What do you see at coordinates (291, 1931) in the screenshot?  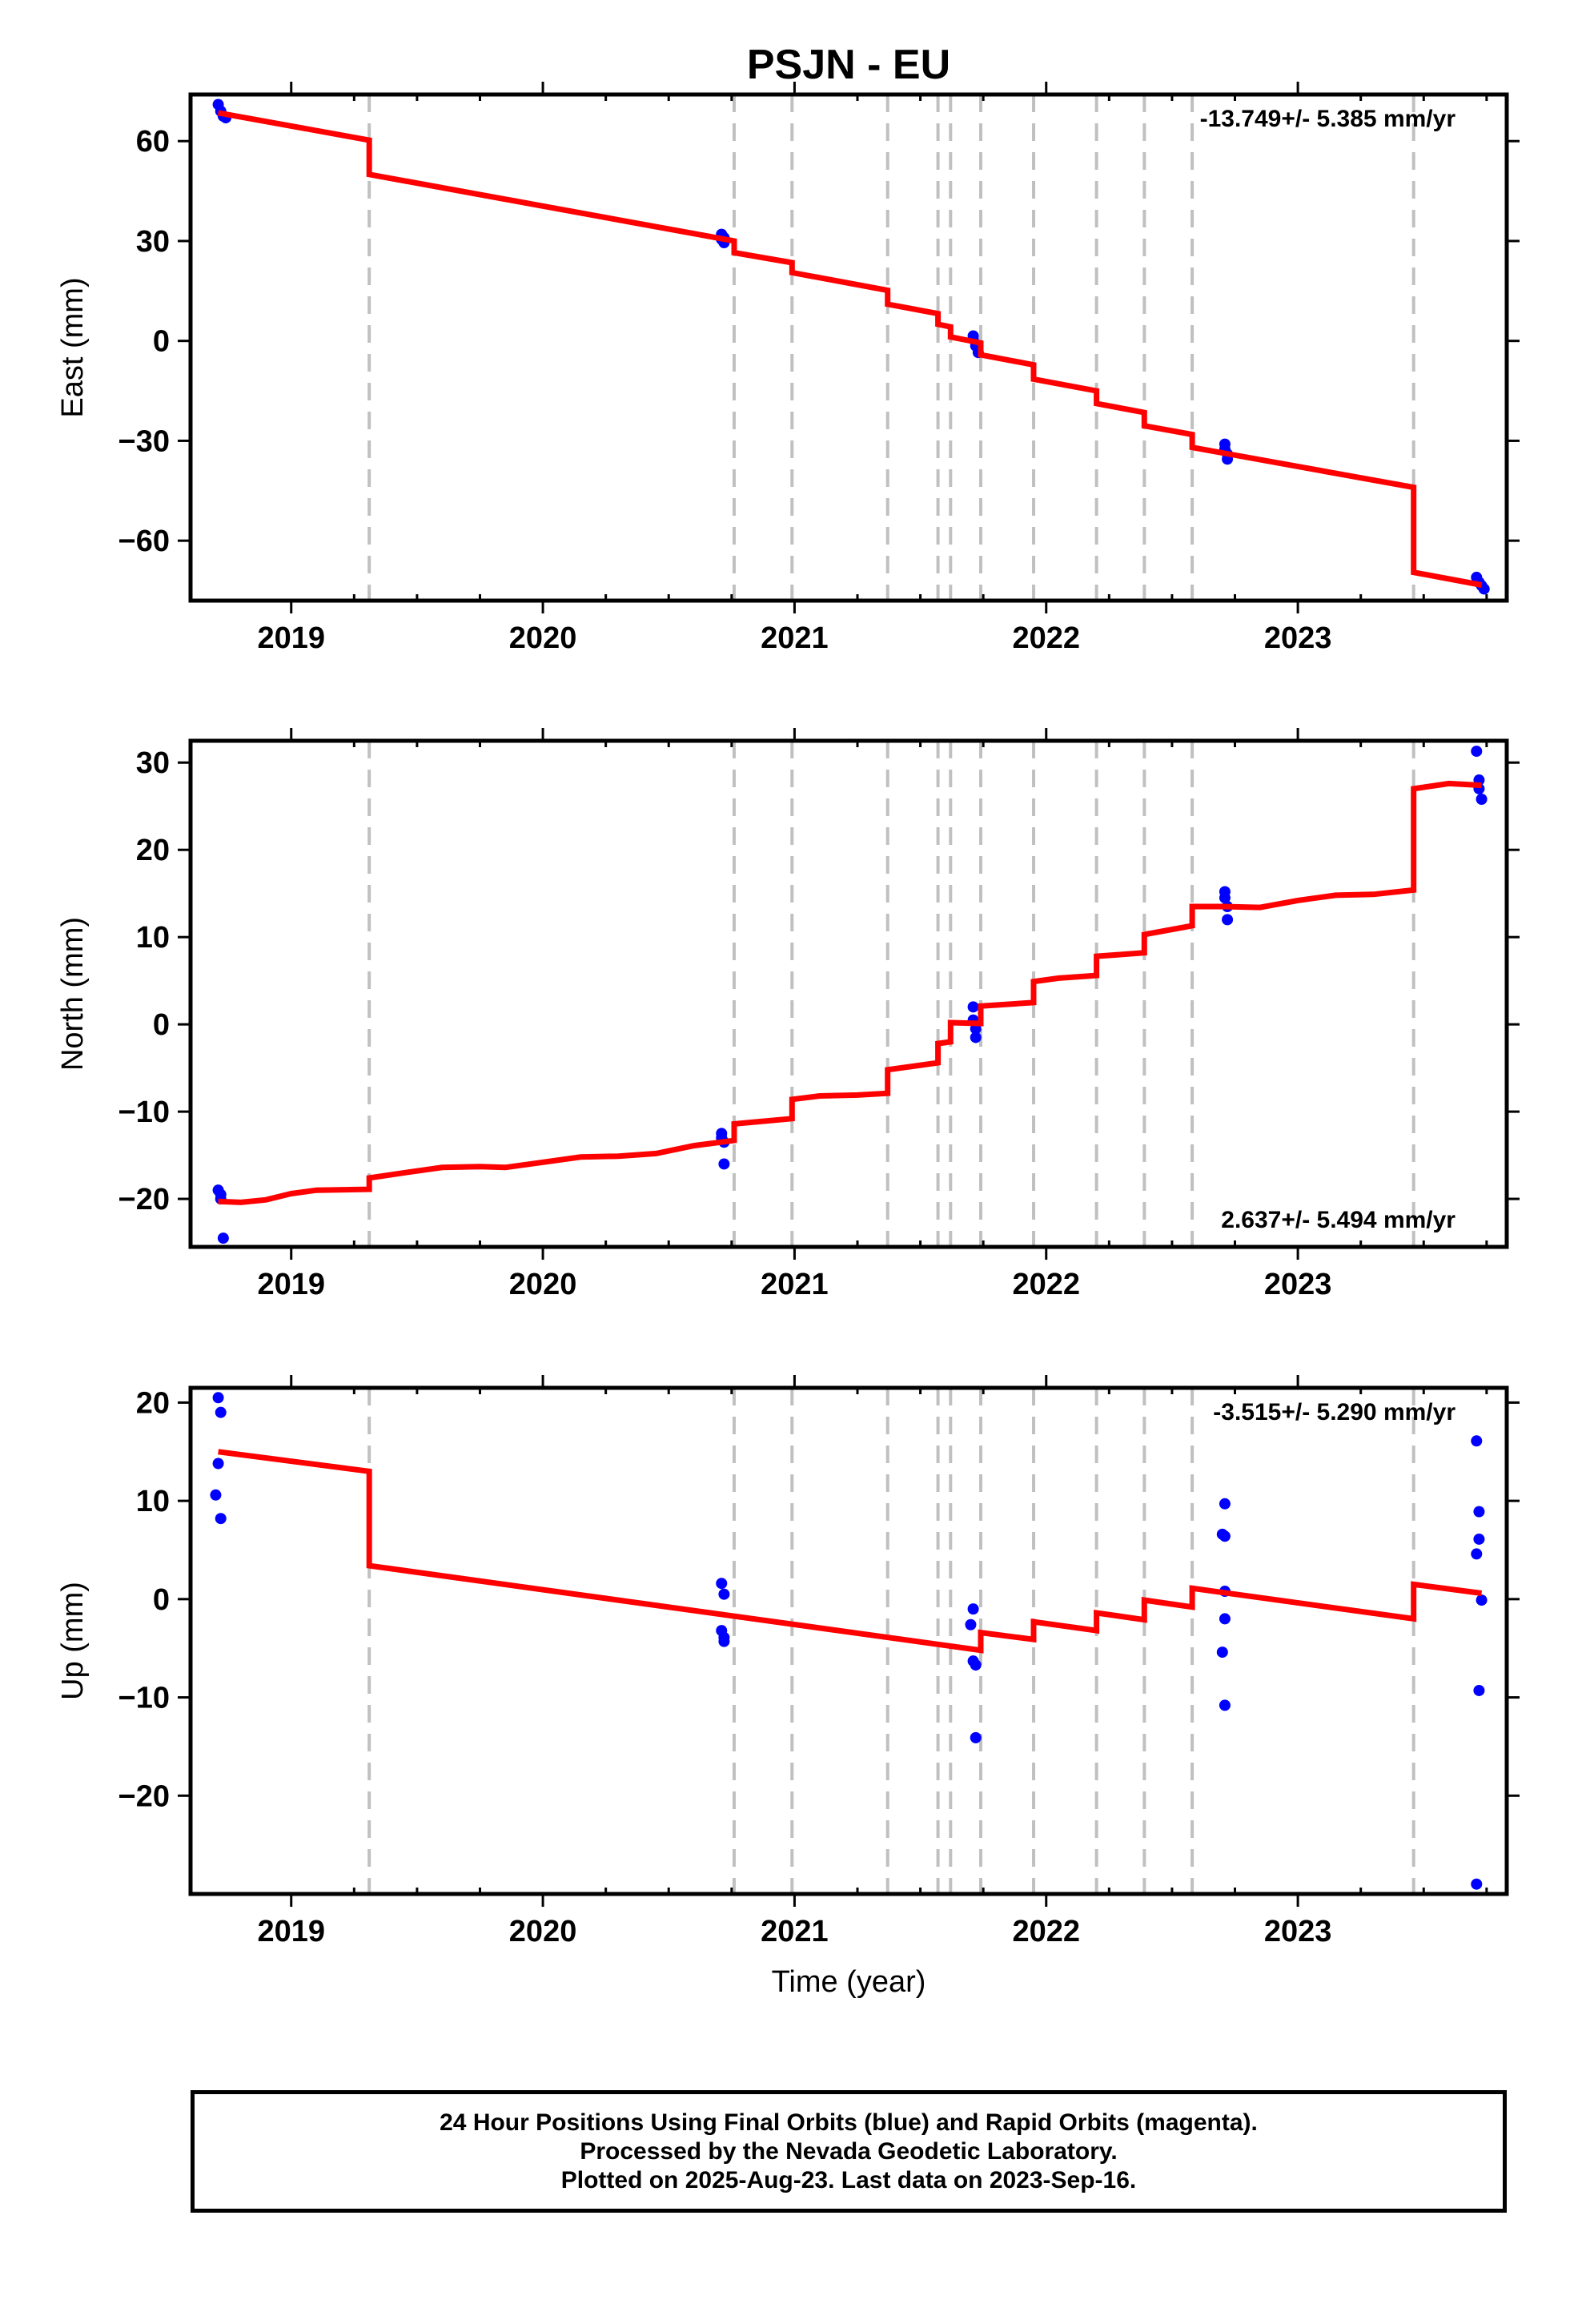 I see `up-x-tick-label: 2019` at bounding box center [291, 1931].